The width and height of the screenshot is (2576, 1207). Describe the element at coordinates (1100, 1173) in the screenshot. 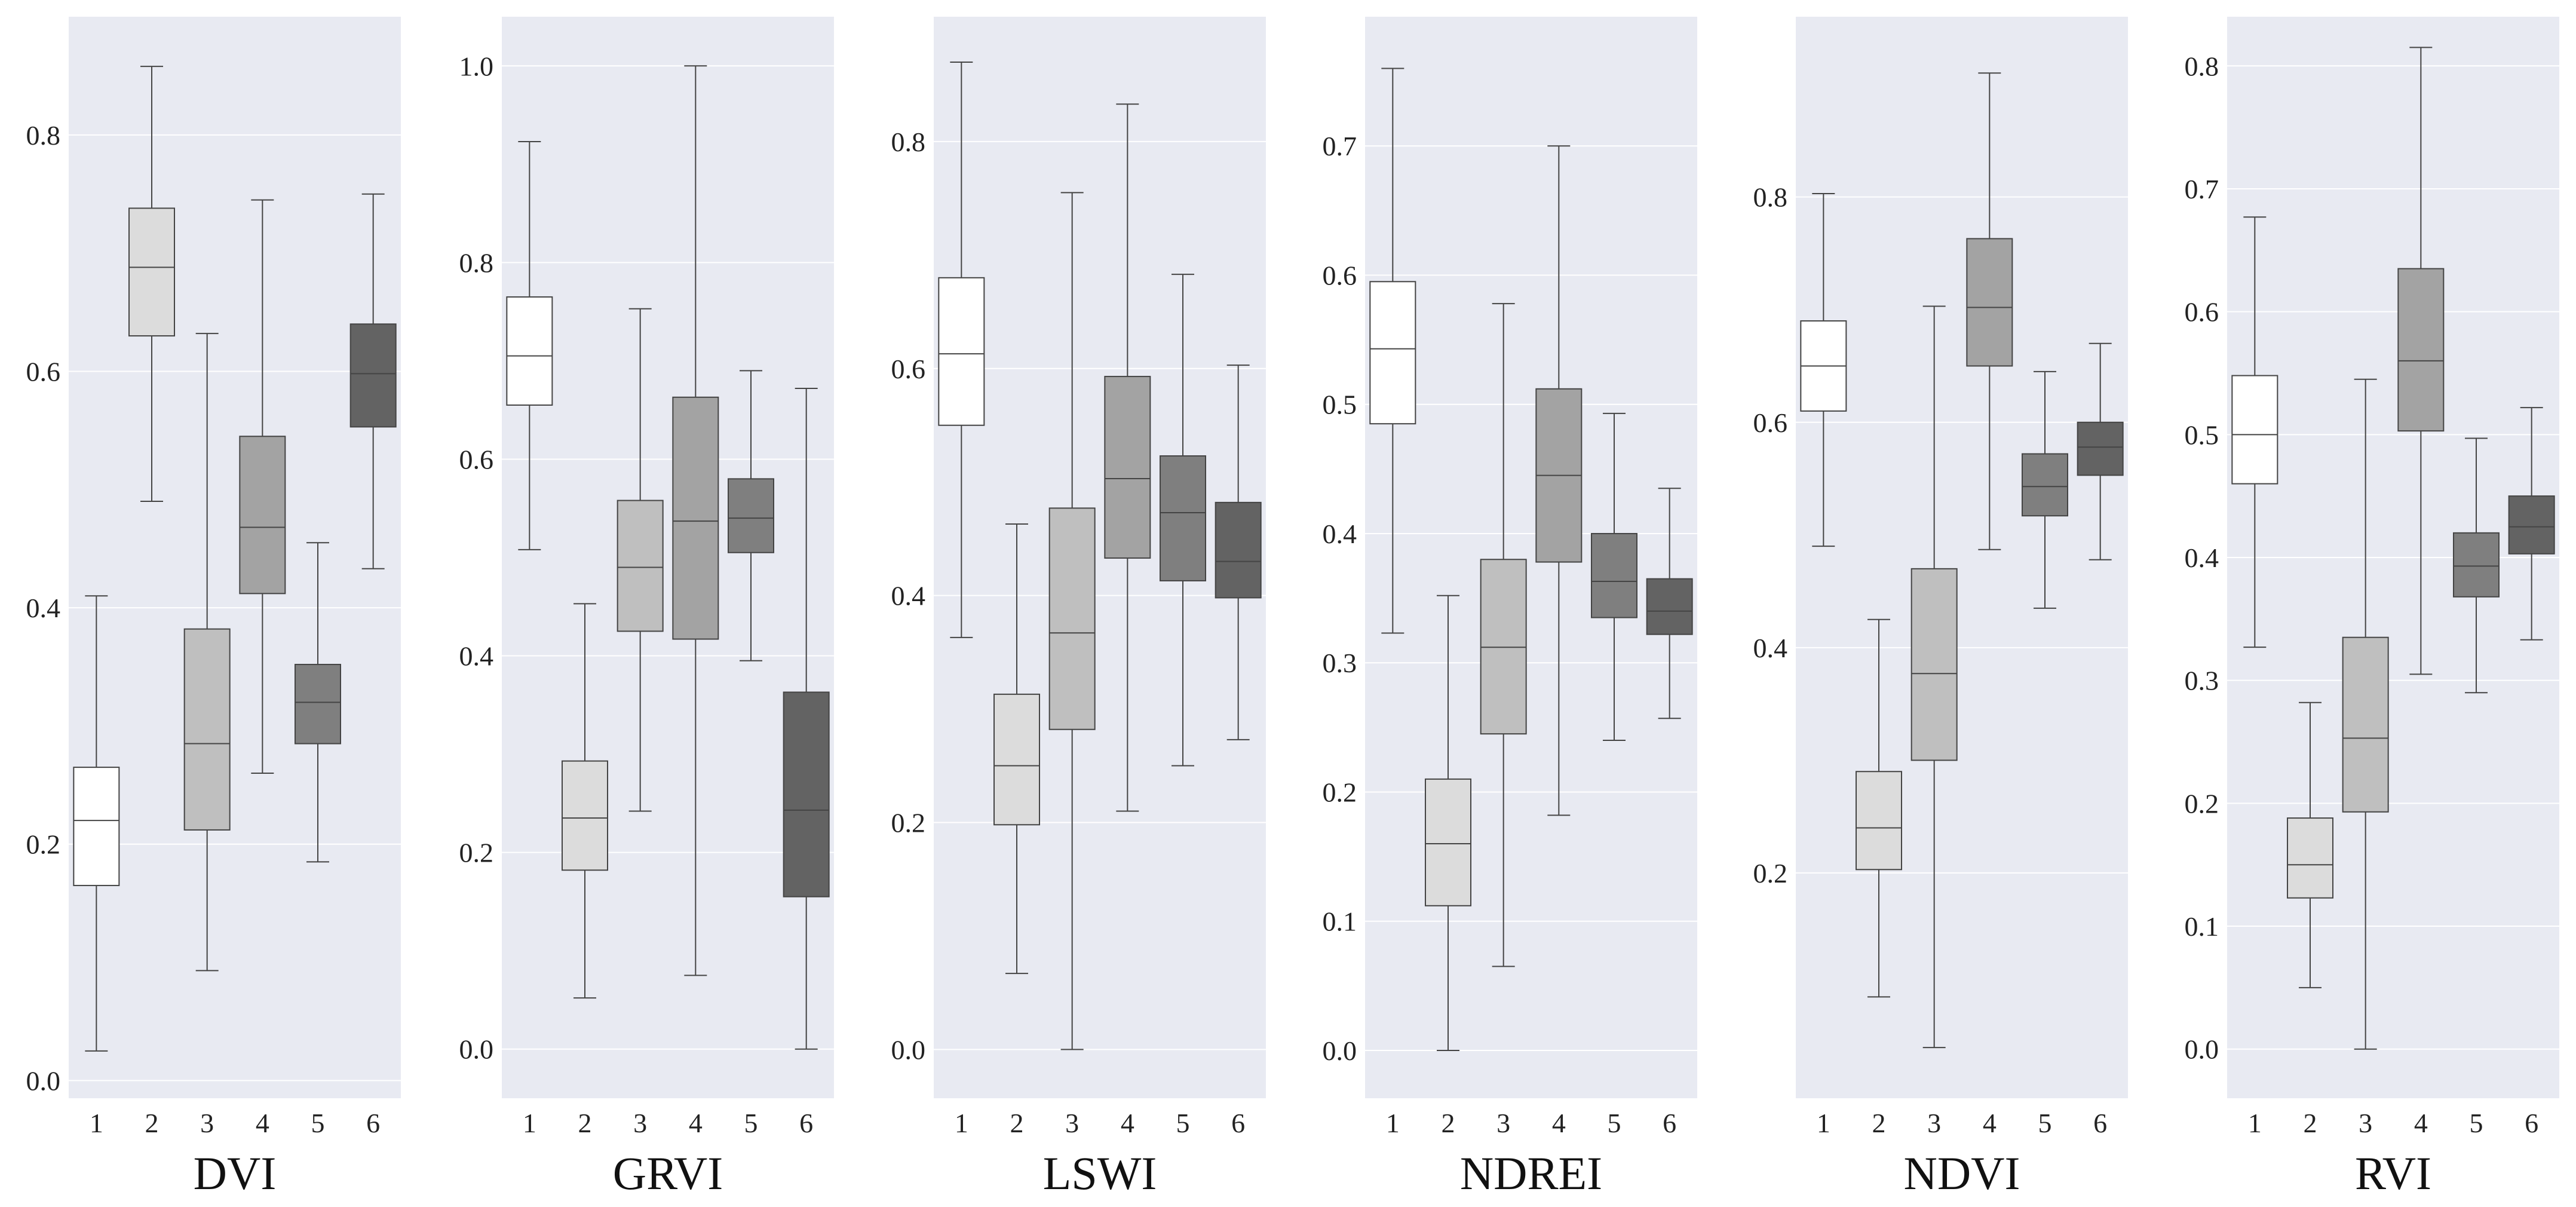

I see `panel-title: LSWI` at that location.